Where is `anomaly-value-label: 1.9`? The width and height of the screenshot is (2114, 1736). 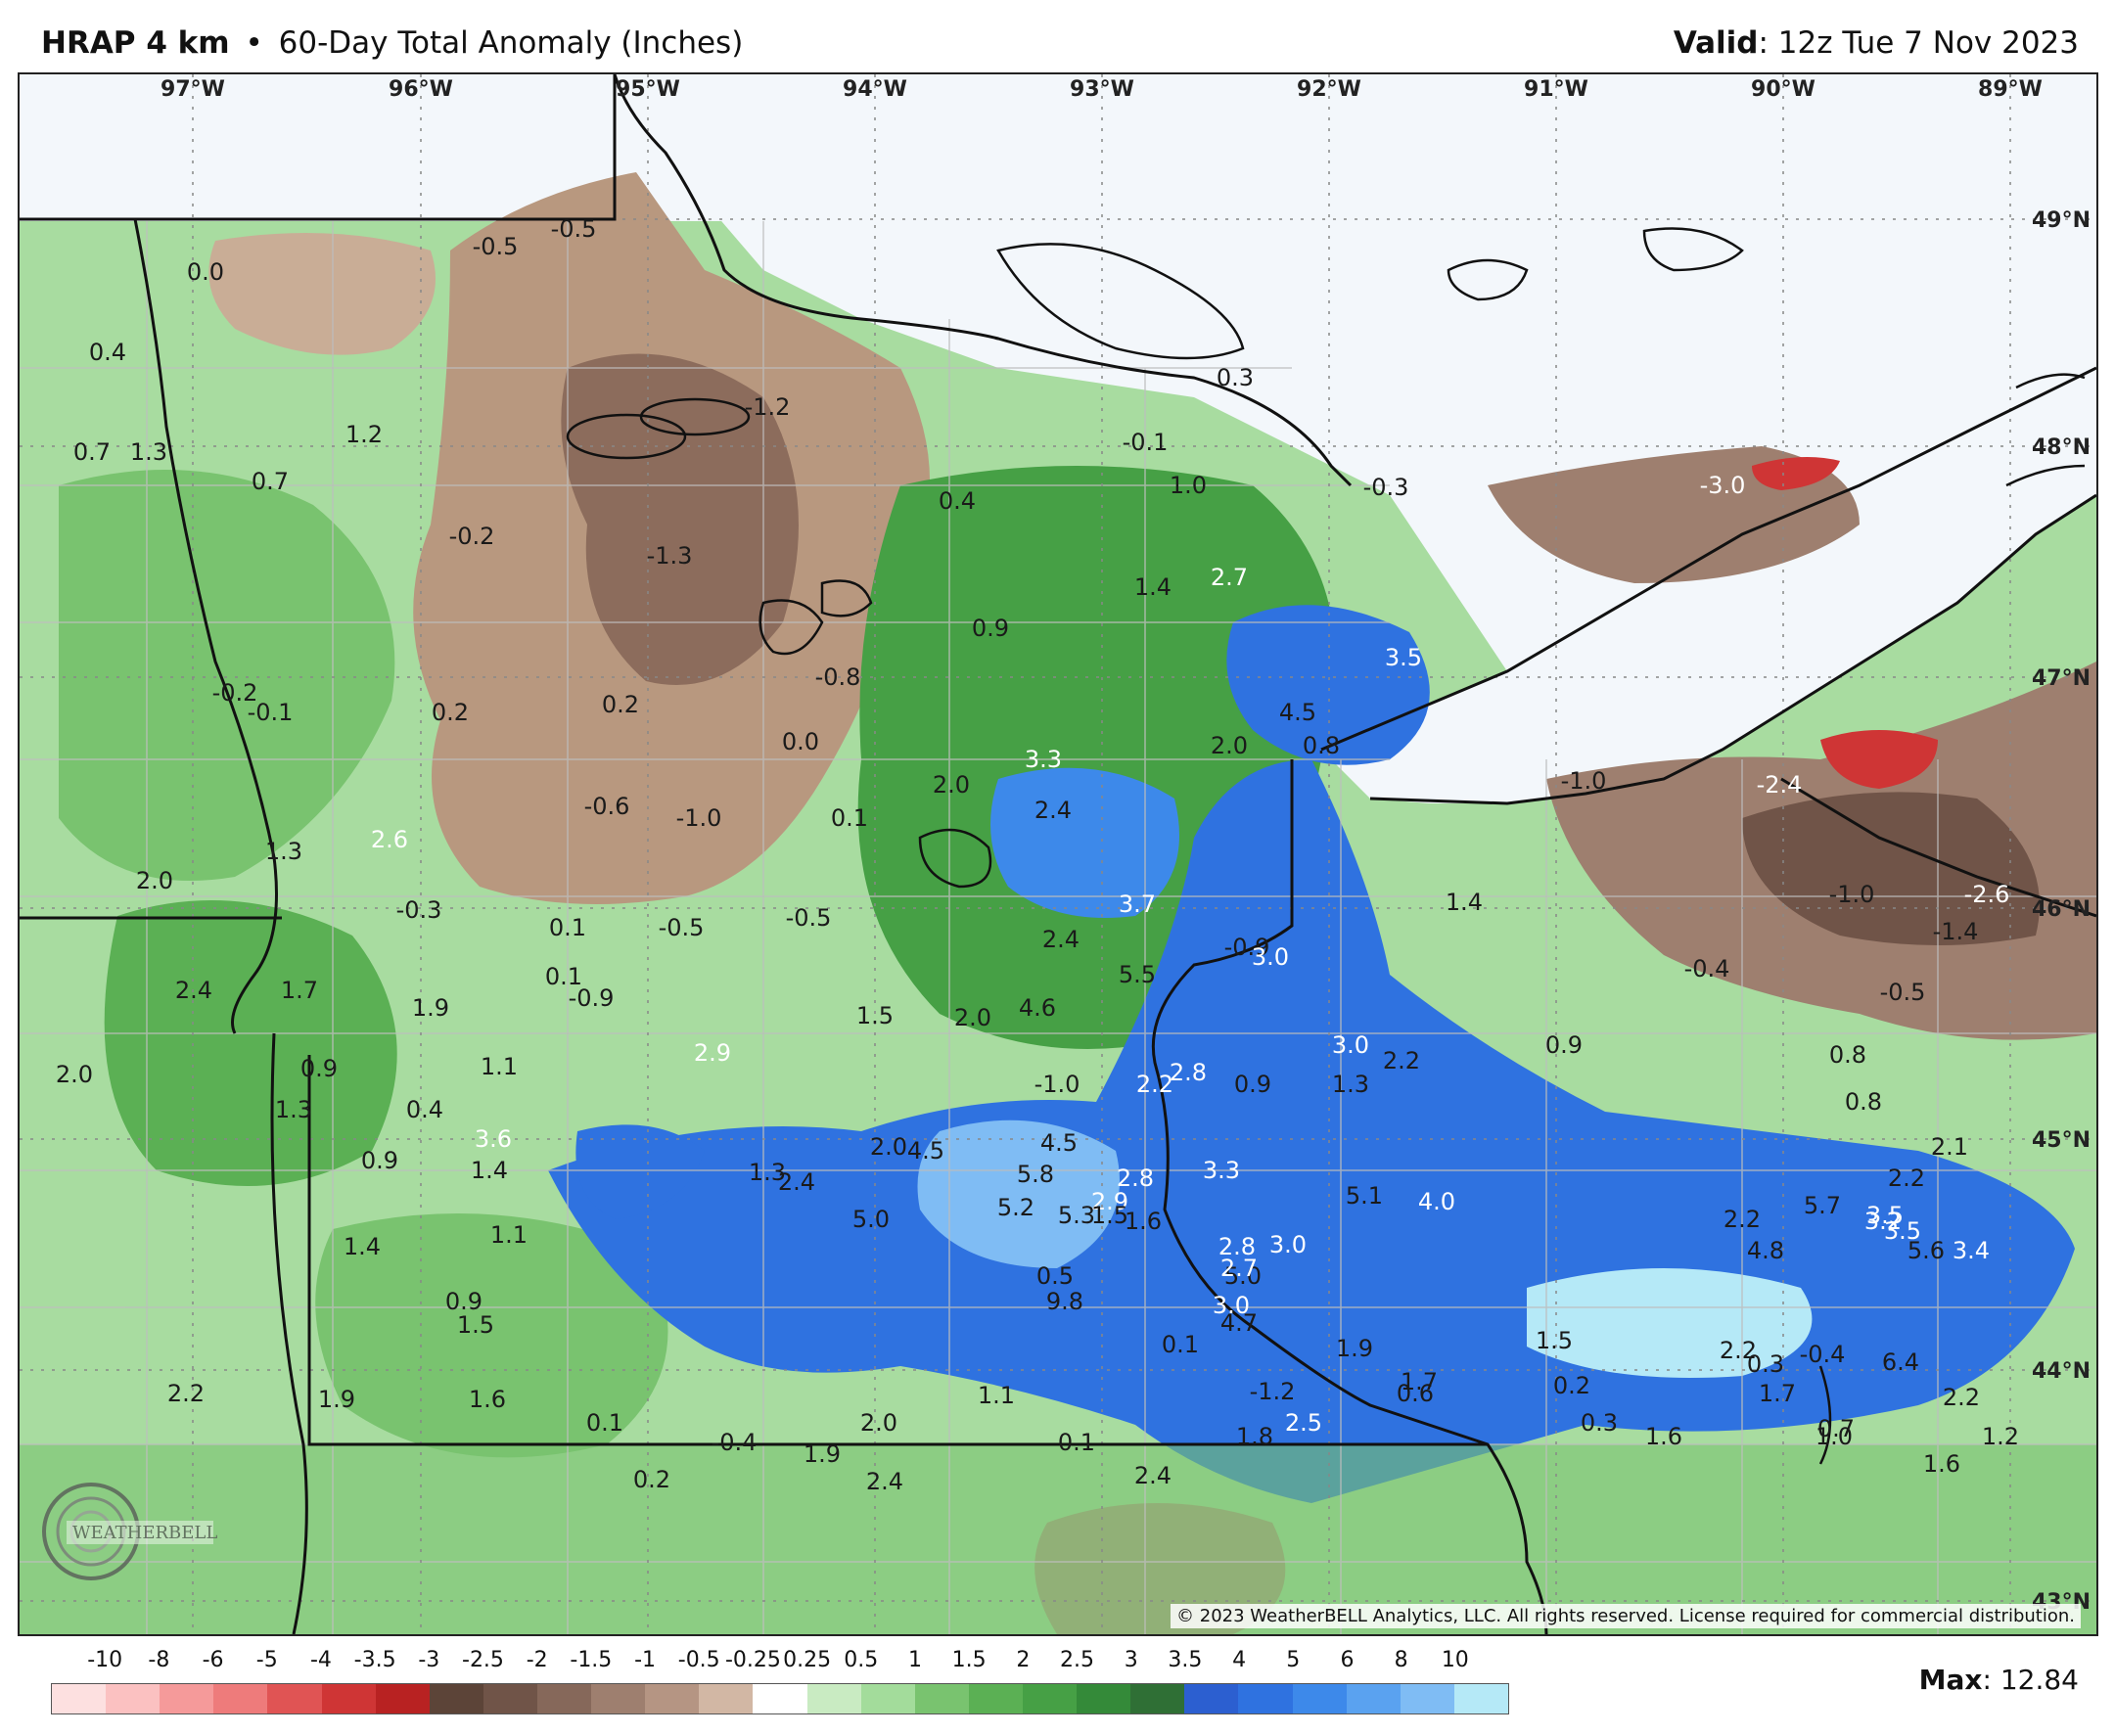
anomaly-value-label: 1.9 is located at coordinates (1355, 1348).